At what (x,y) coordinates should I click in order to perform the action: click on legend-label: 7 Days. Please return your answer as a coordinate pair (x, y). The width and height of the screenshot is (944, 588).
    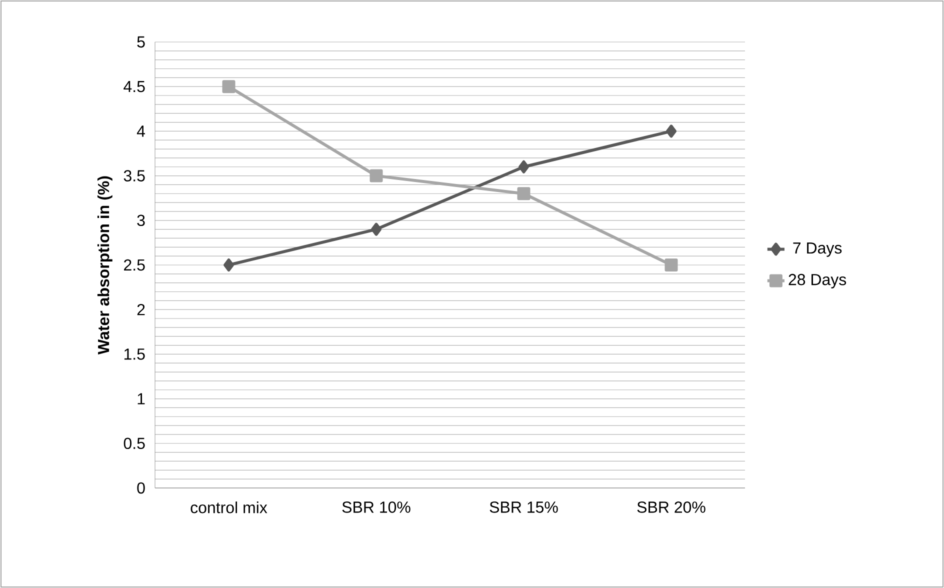
    Looking at the image, I should click on (817, 249).